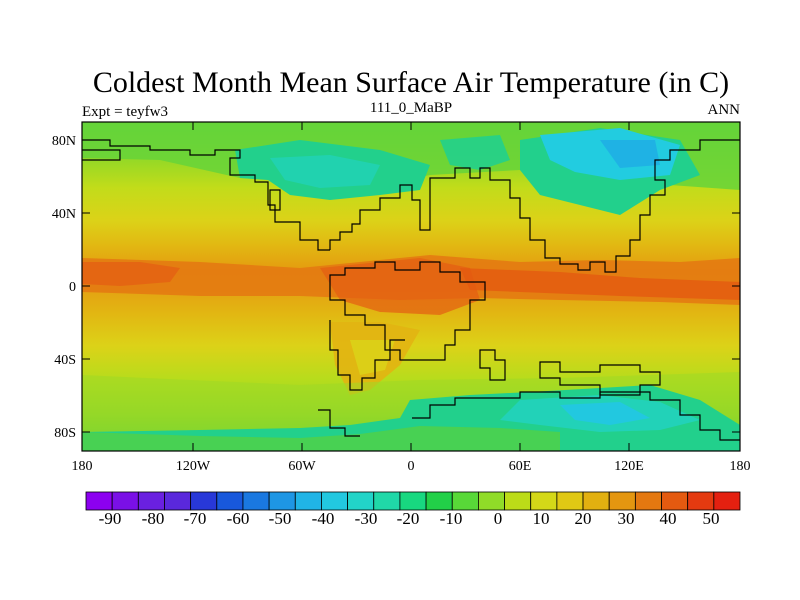 The height and width of the screenshot is (600, 800). What do you see at coordinates (498, 518) in the screenshot?
I see `colorbar-label: 0` at bounding box center [498, 518].